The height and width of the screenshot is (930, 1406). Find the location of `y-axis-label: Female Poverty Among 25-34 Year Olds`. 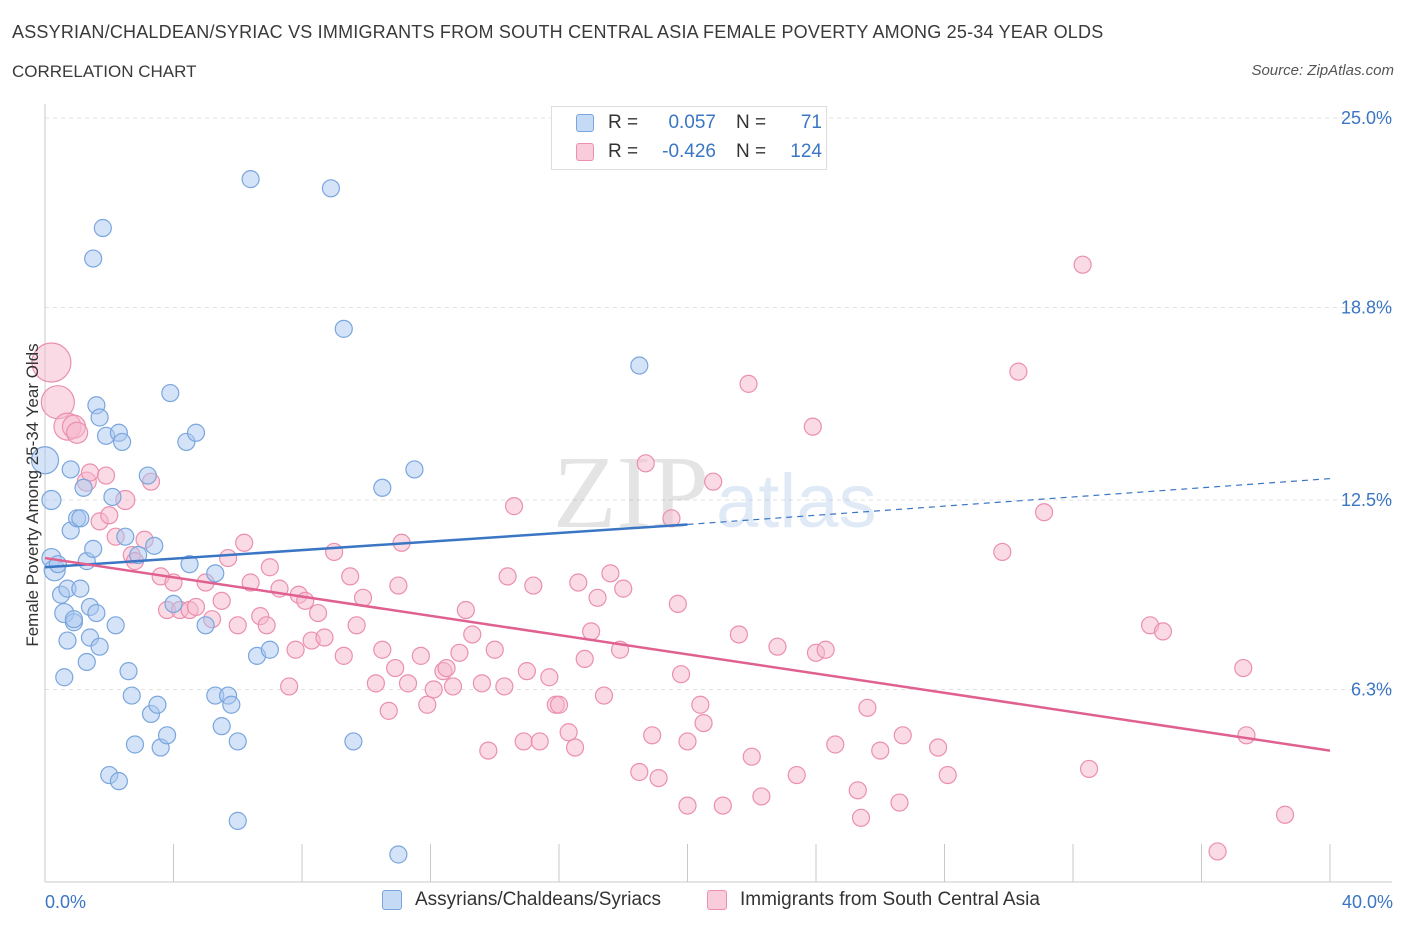

y-axis-label: Female Poverty Among 25-34 Year Olds is located at coordinates (32, 494).